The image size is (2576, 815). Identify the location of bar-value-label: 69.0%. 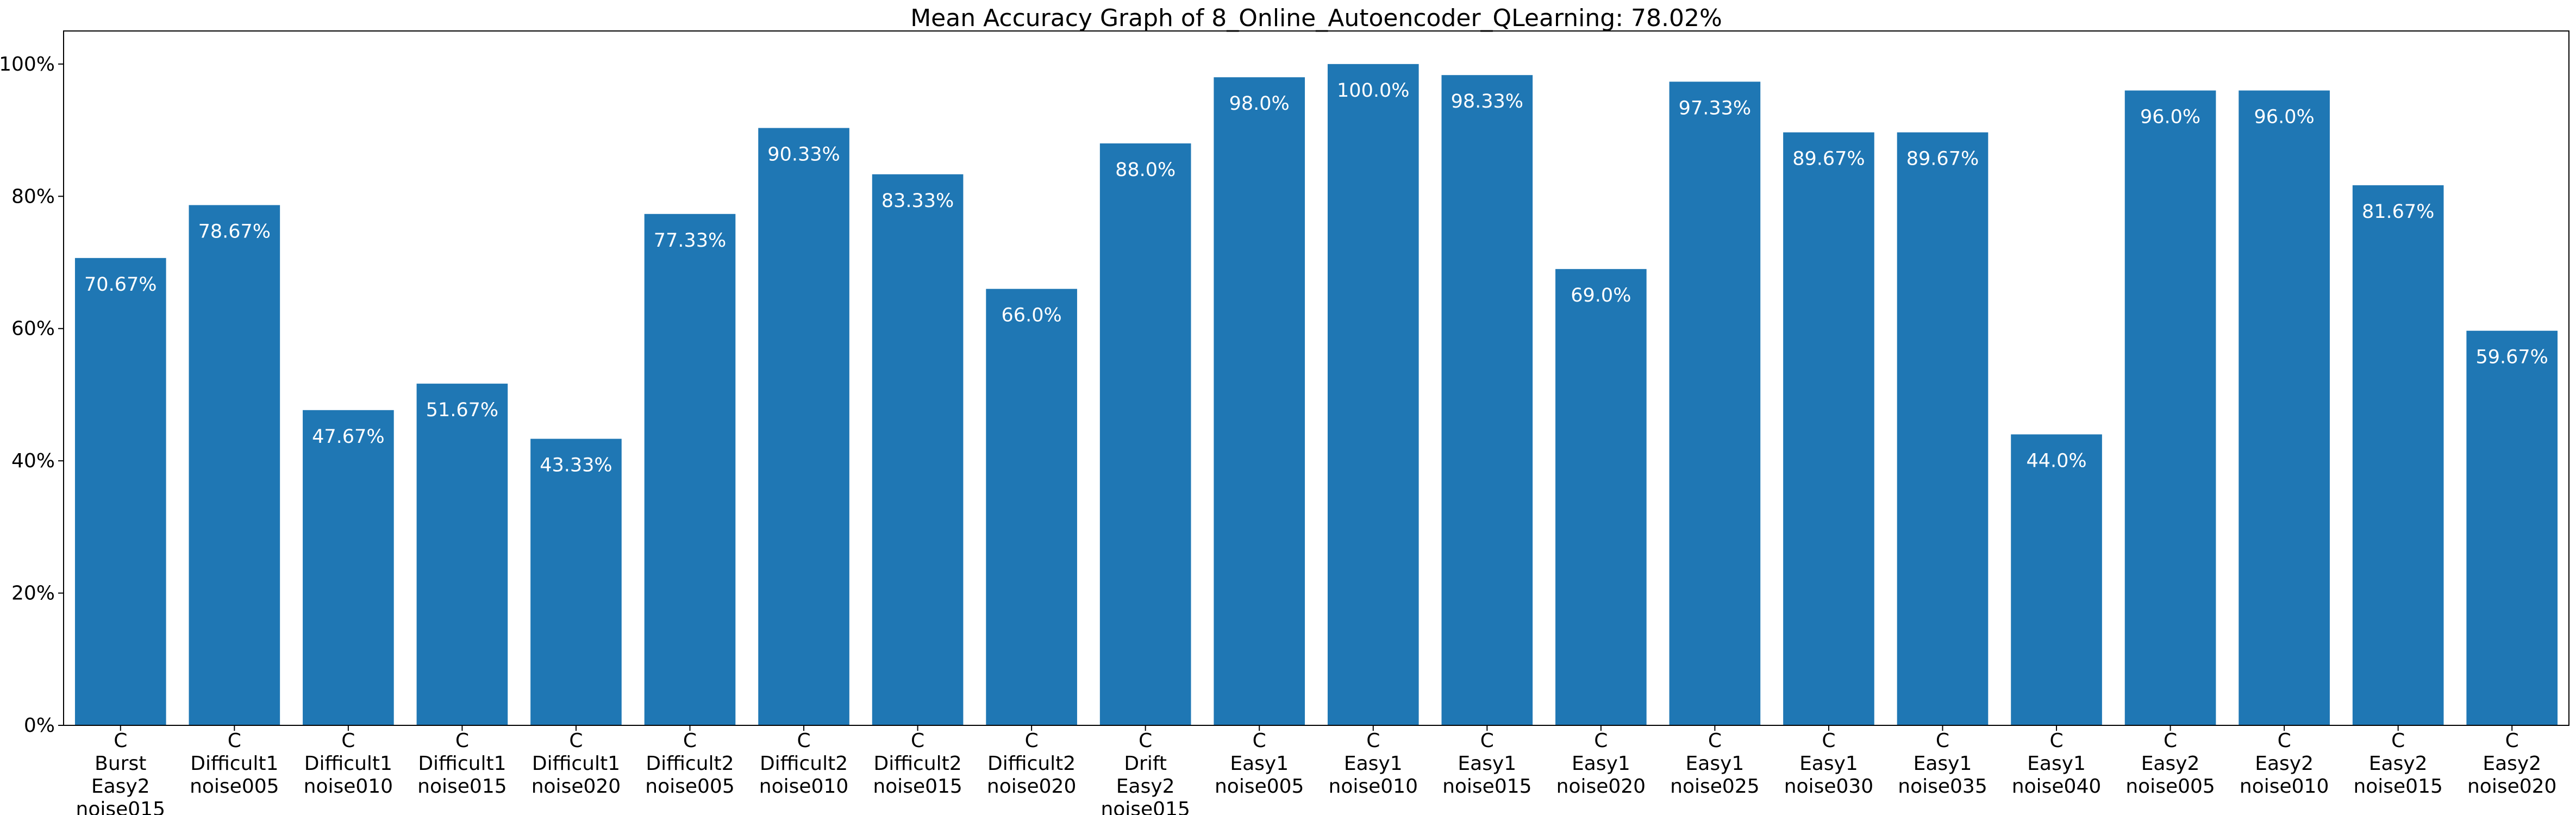
(1601, 295).